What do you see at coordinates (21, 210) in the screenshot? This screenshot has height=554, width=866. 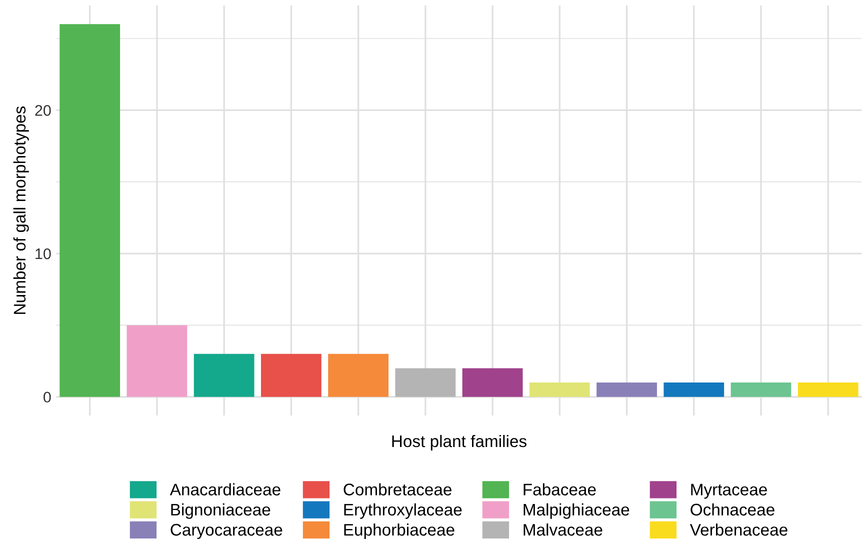 I see `y-axis-title: Number of gall morphotypes` at bounding box center [21, 210].